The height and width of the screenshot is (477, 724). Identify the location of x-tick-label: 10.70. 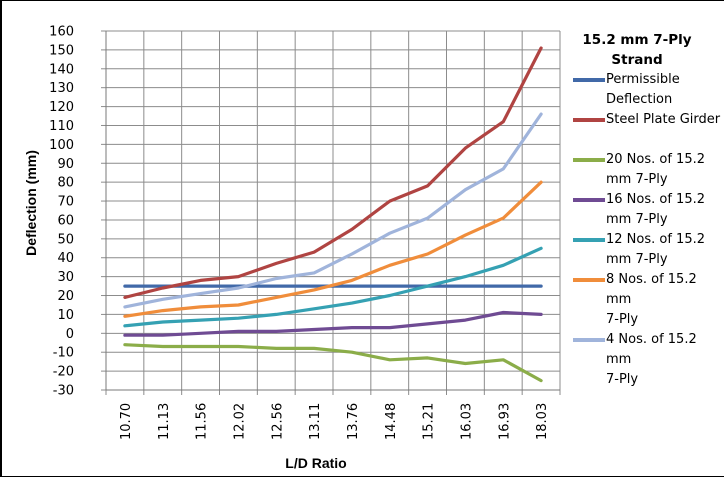
(126, 421).